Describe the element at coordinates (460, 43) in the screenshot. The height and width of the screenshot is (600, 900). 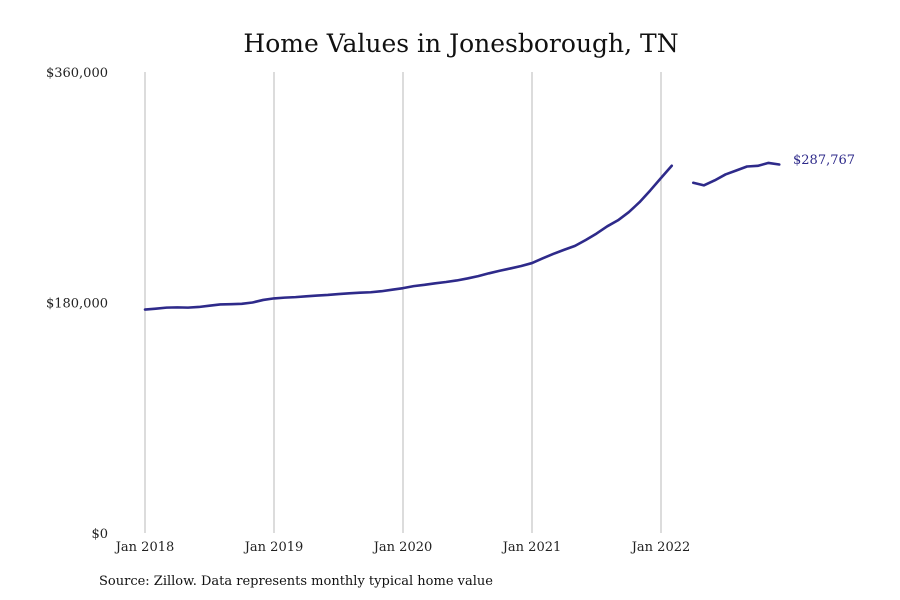
I see `chart-title: Home Values in Jonesborough, TN` at that location.